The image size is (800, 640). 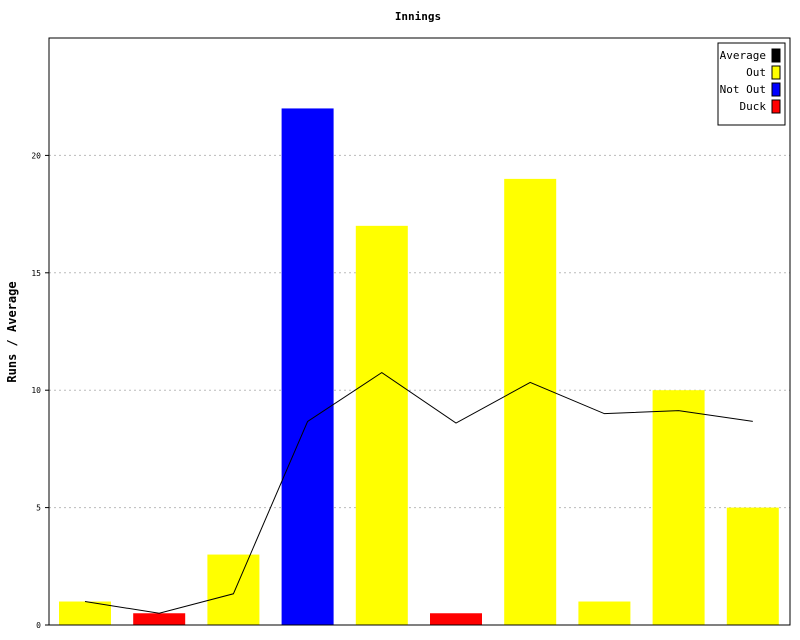 What do you see at coordinates (753, 106) in the screenshot?
I see `legend-label: Duck` at bounding box center [753, 106].